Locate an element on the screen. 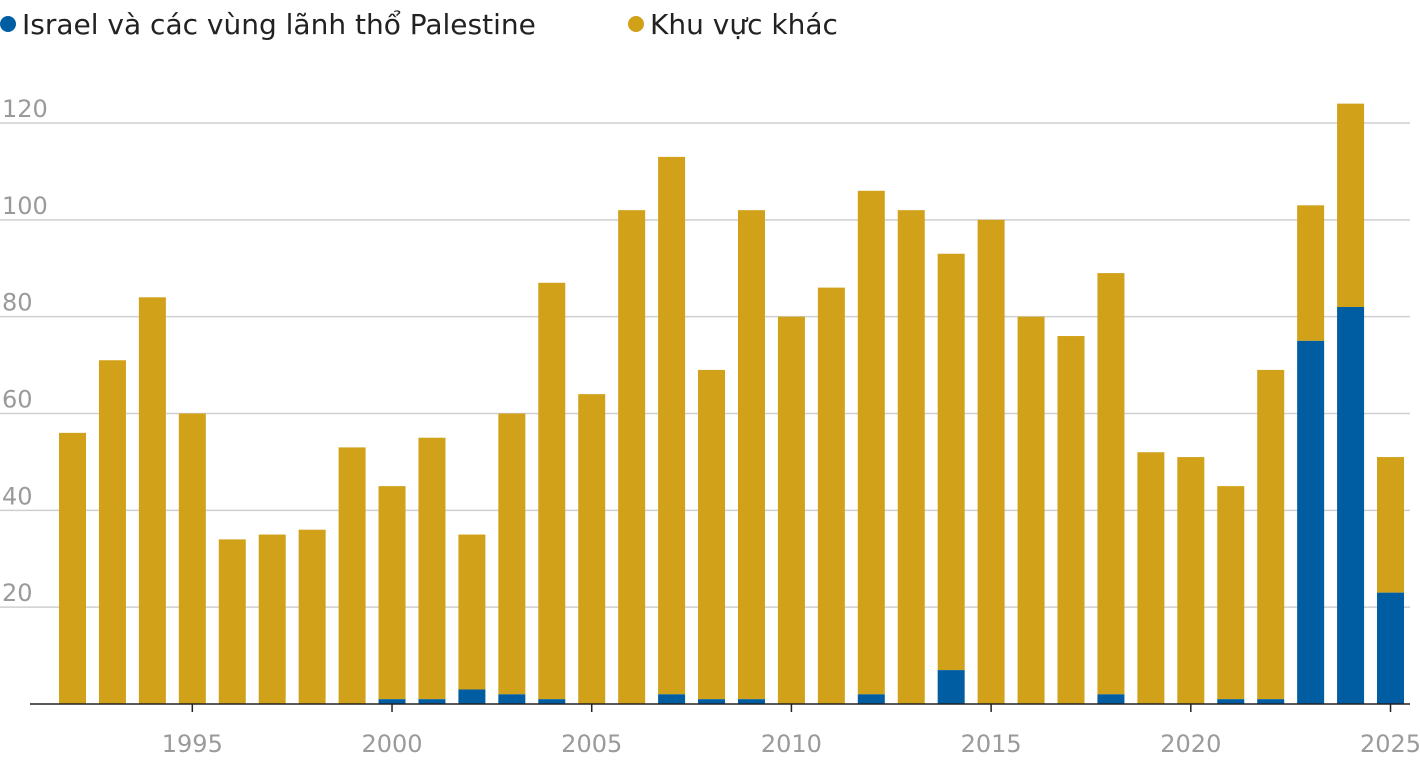 Image resolution: width=1420 pixels, height=765 pixels. y-tick-label-40: 40 is located at coordinates (17, 496).